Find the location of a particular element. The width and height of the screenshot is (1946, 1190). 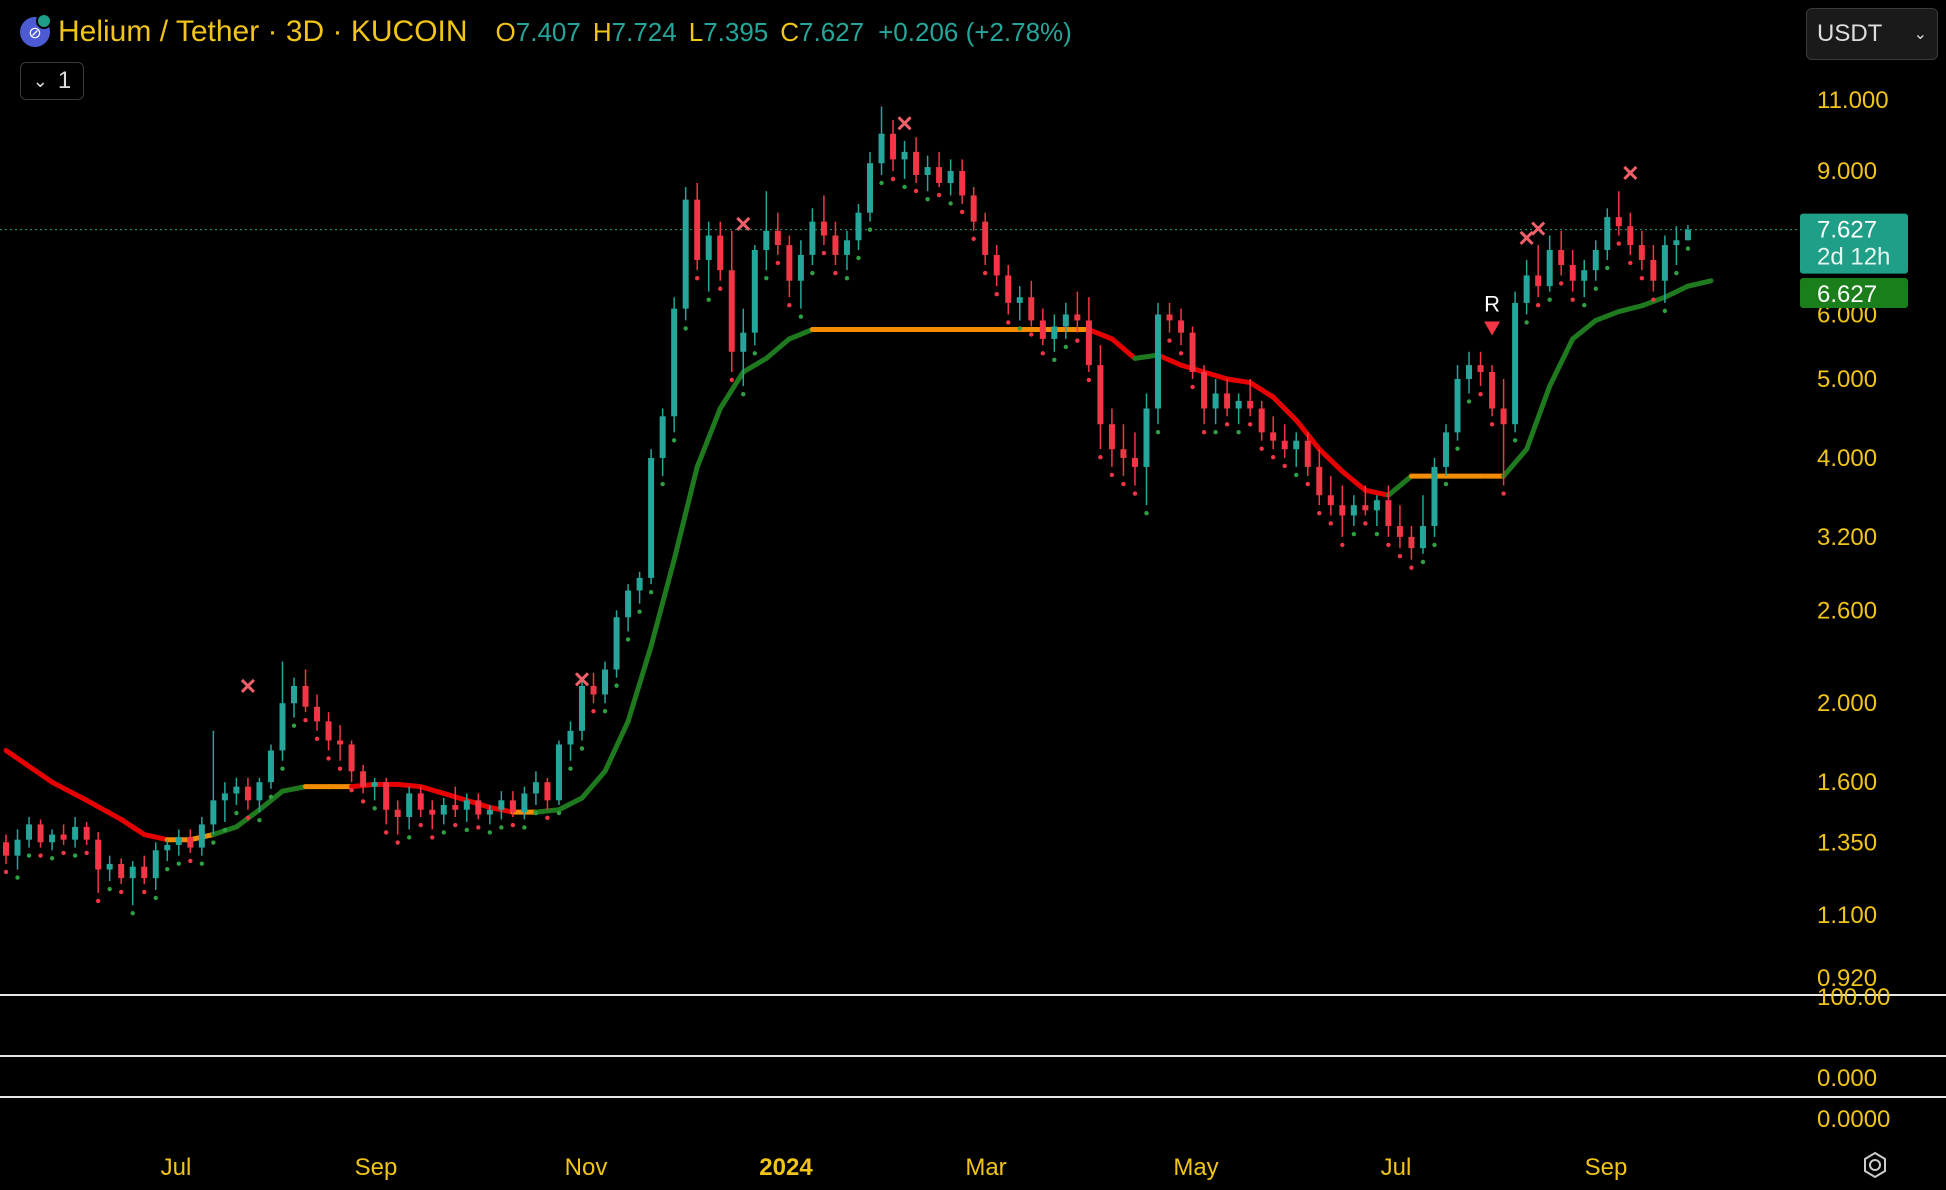

y-axis-tick-label: 2.600 is located at coordinates (1847, 610).